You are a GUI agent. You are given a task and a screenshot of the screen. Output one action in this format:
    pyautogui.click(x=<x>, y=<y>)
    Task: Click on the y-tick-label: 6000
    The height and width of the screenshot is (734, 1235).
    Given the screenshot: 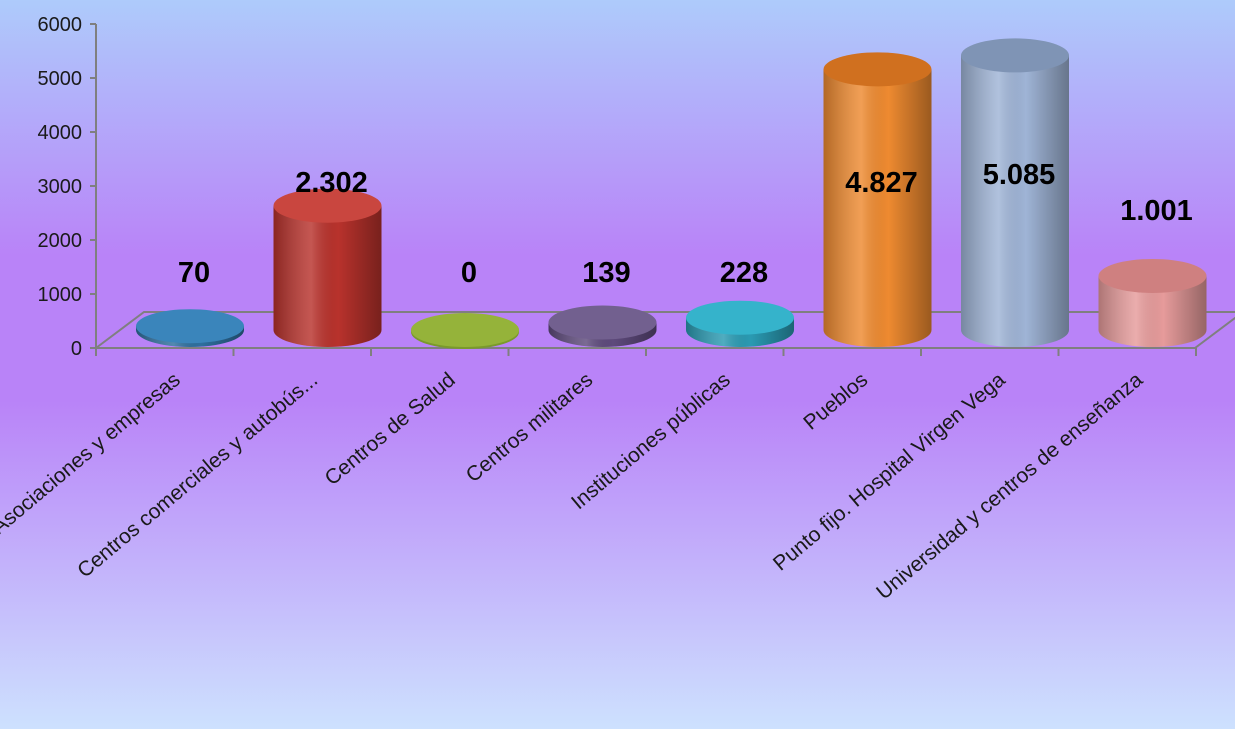 What is the action you would take?
    pyautogui.click(x=60, y=25)
    